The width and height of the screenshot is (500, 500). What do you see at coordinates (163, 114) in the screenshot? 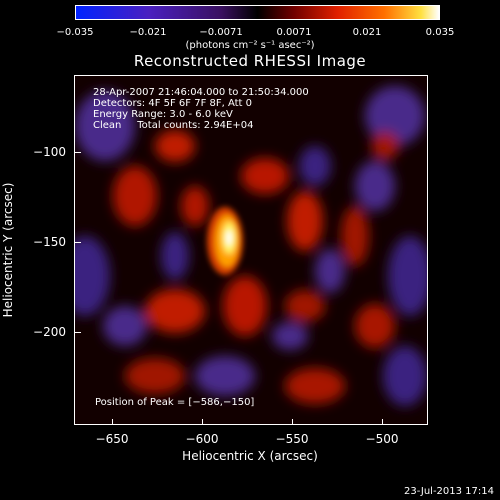
I see `info-energy-range: Energy Range: 3.0 - 6.0 keV` at bounding box center [163, 114].